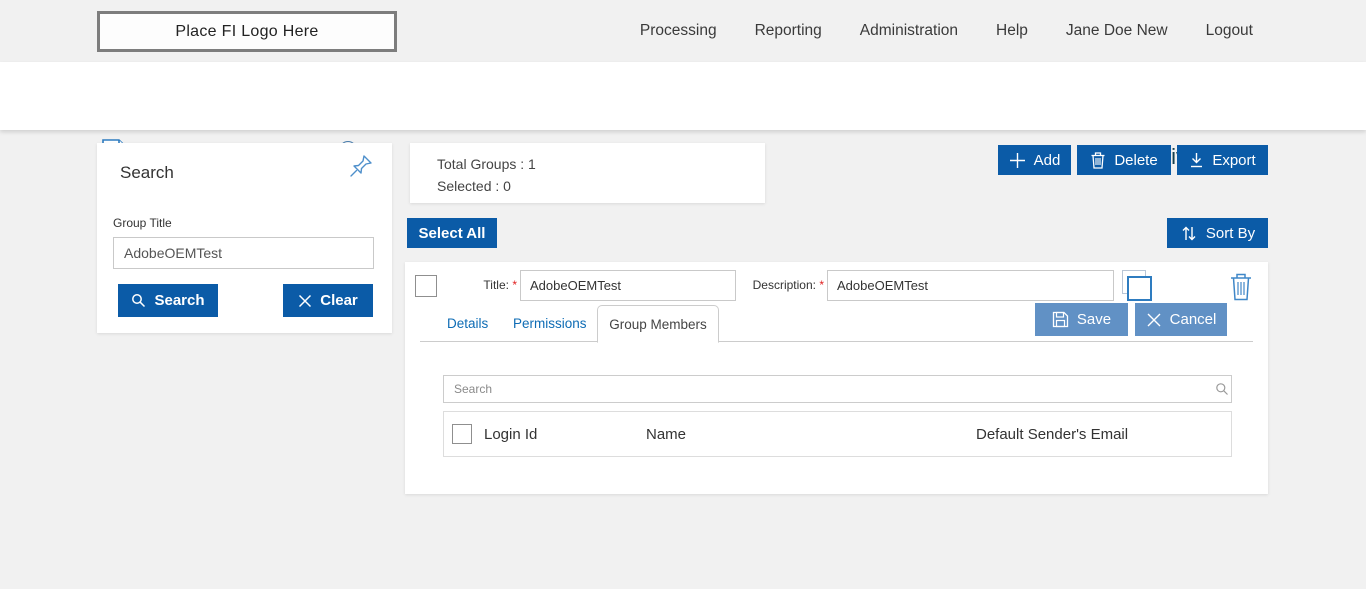 Image resolution: width=1366 pixels, height=589 pixels. What do you see at coordinates (1136, 160) in the screenshot?
I see `delete-button-label: Delete` at bounding box center [1136, 160].